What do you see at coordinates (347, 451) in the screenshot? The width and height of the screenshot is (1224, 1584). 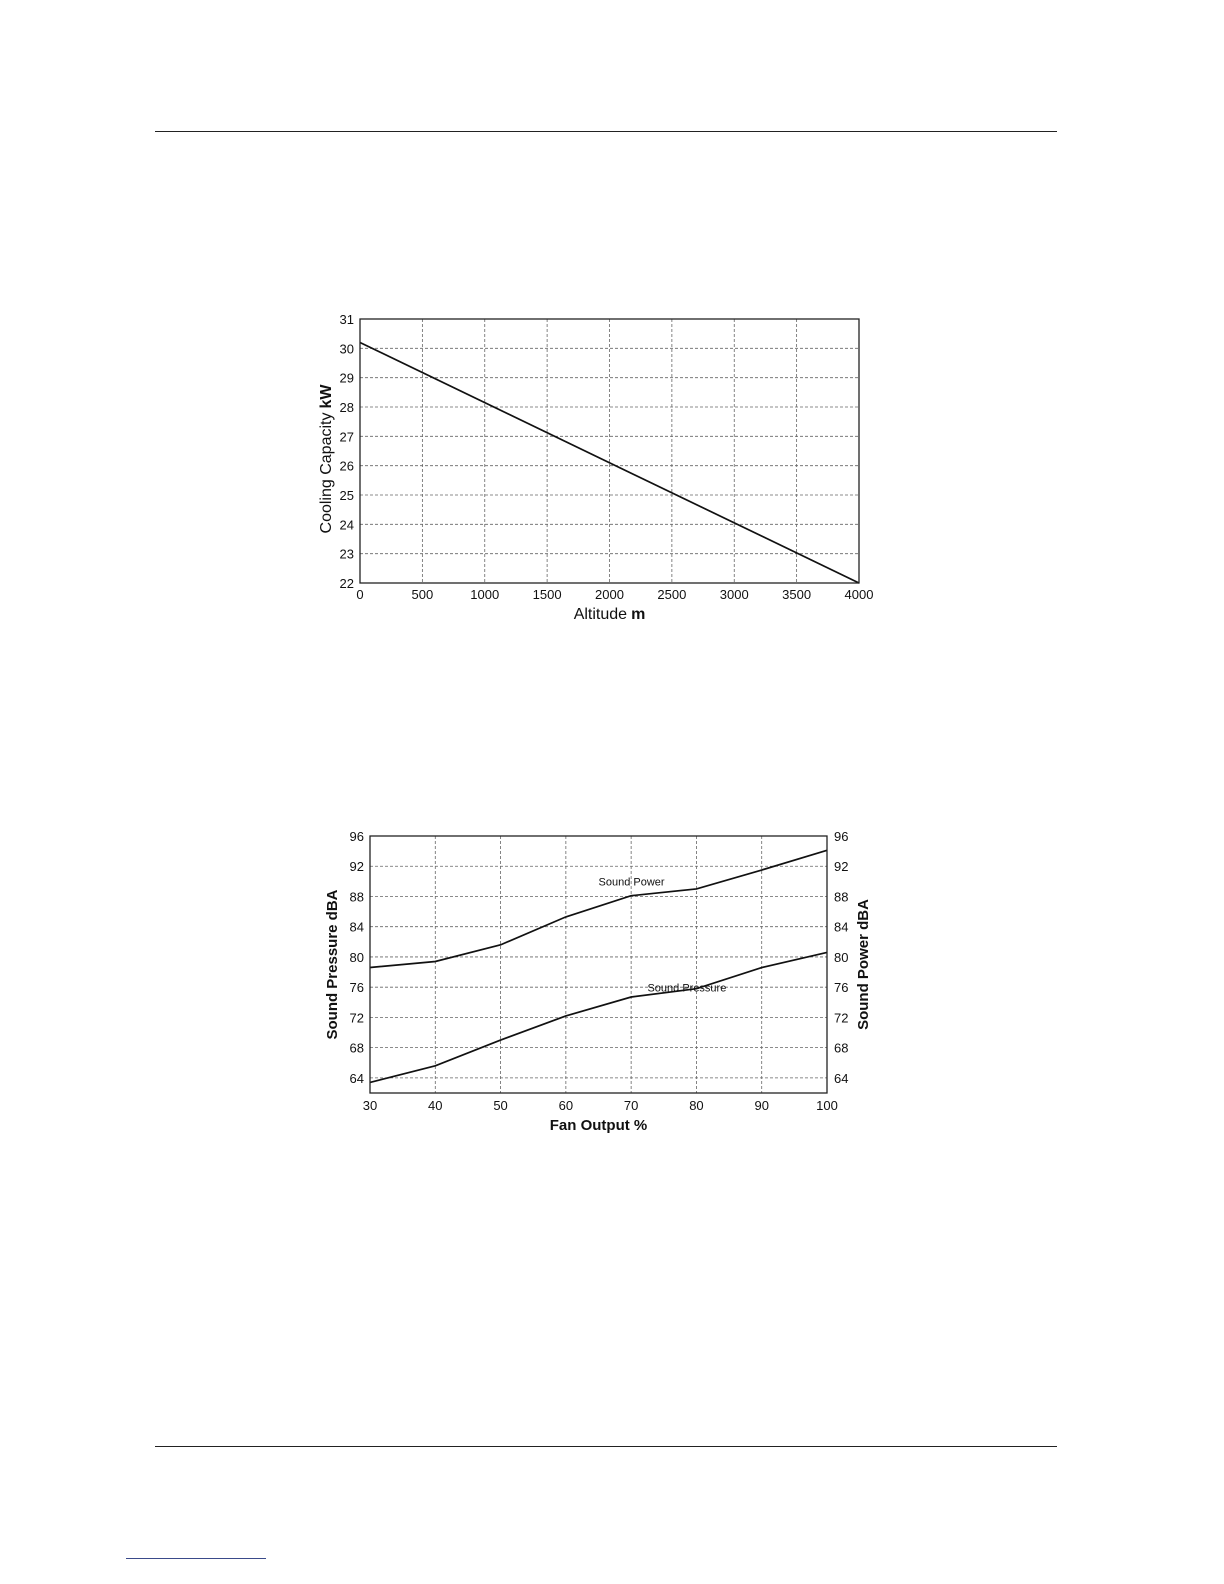 I see `y-tick-labels: 22 23 24 25 26 27 28 29 30 31` at bounding box center [347, 451].